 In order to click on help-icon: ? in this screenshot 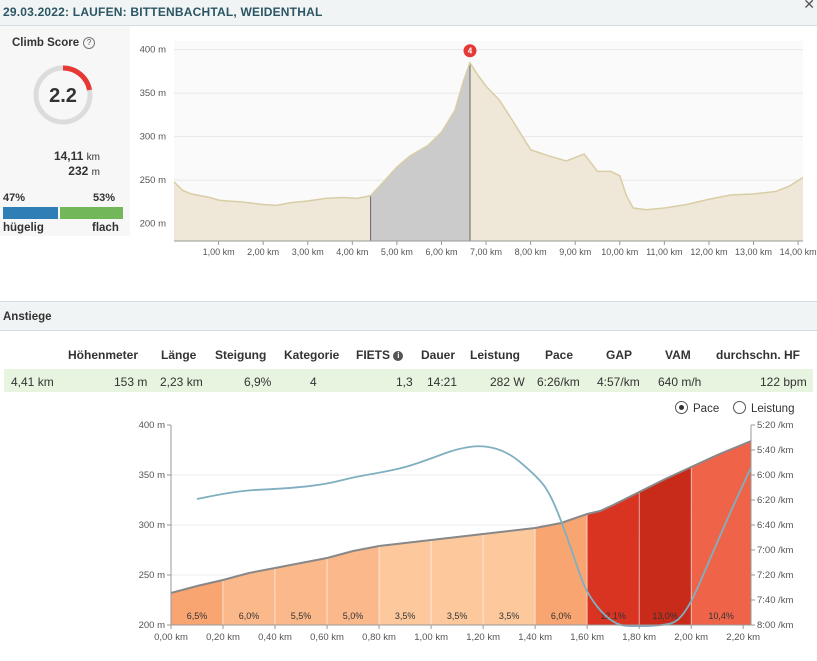, I will do `click(89, 43)`.